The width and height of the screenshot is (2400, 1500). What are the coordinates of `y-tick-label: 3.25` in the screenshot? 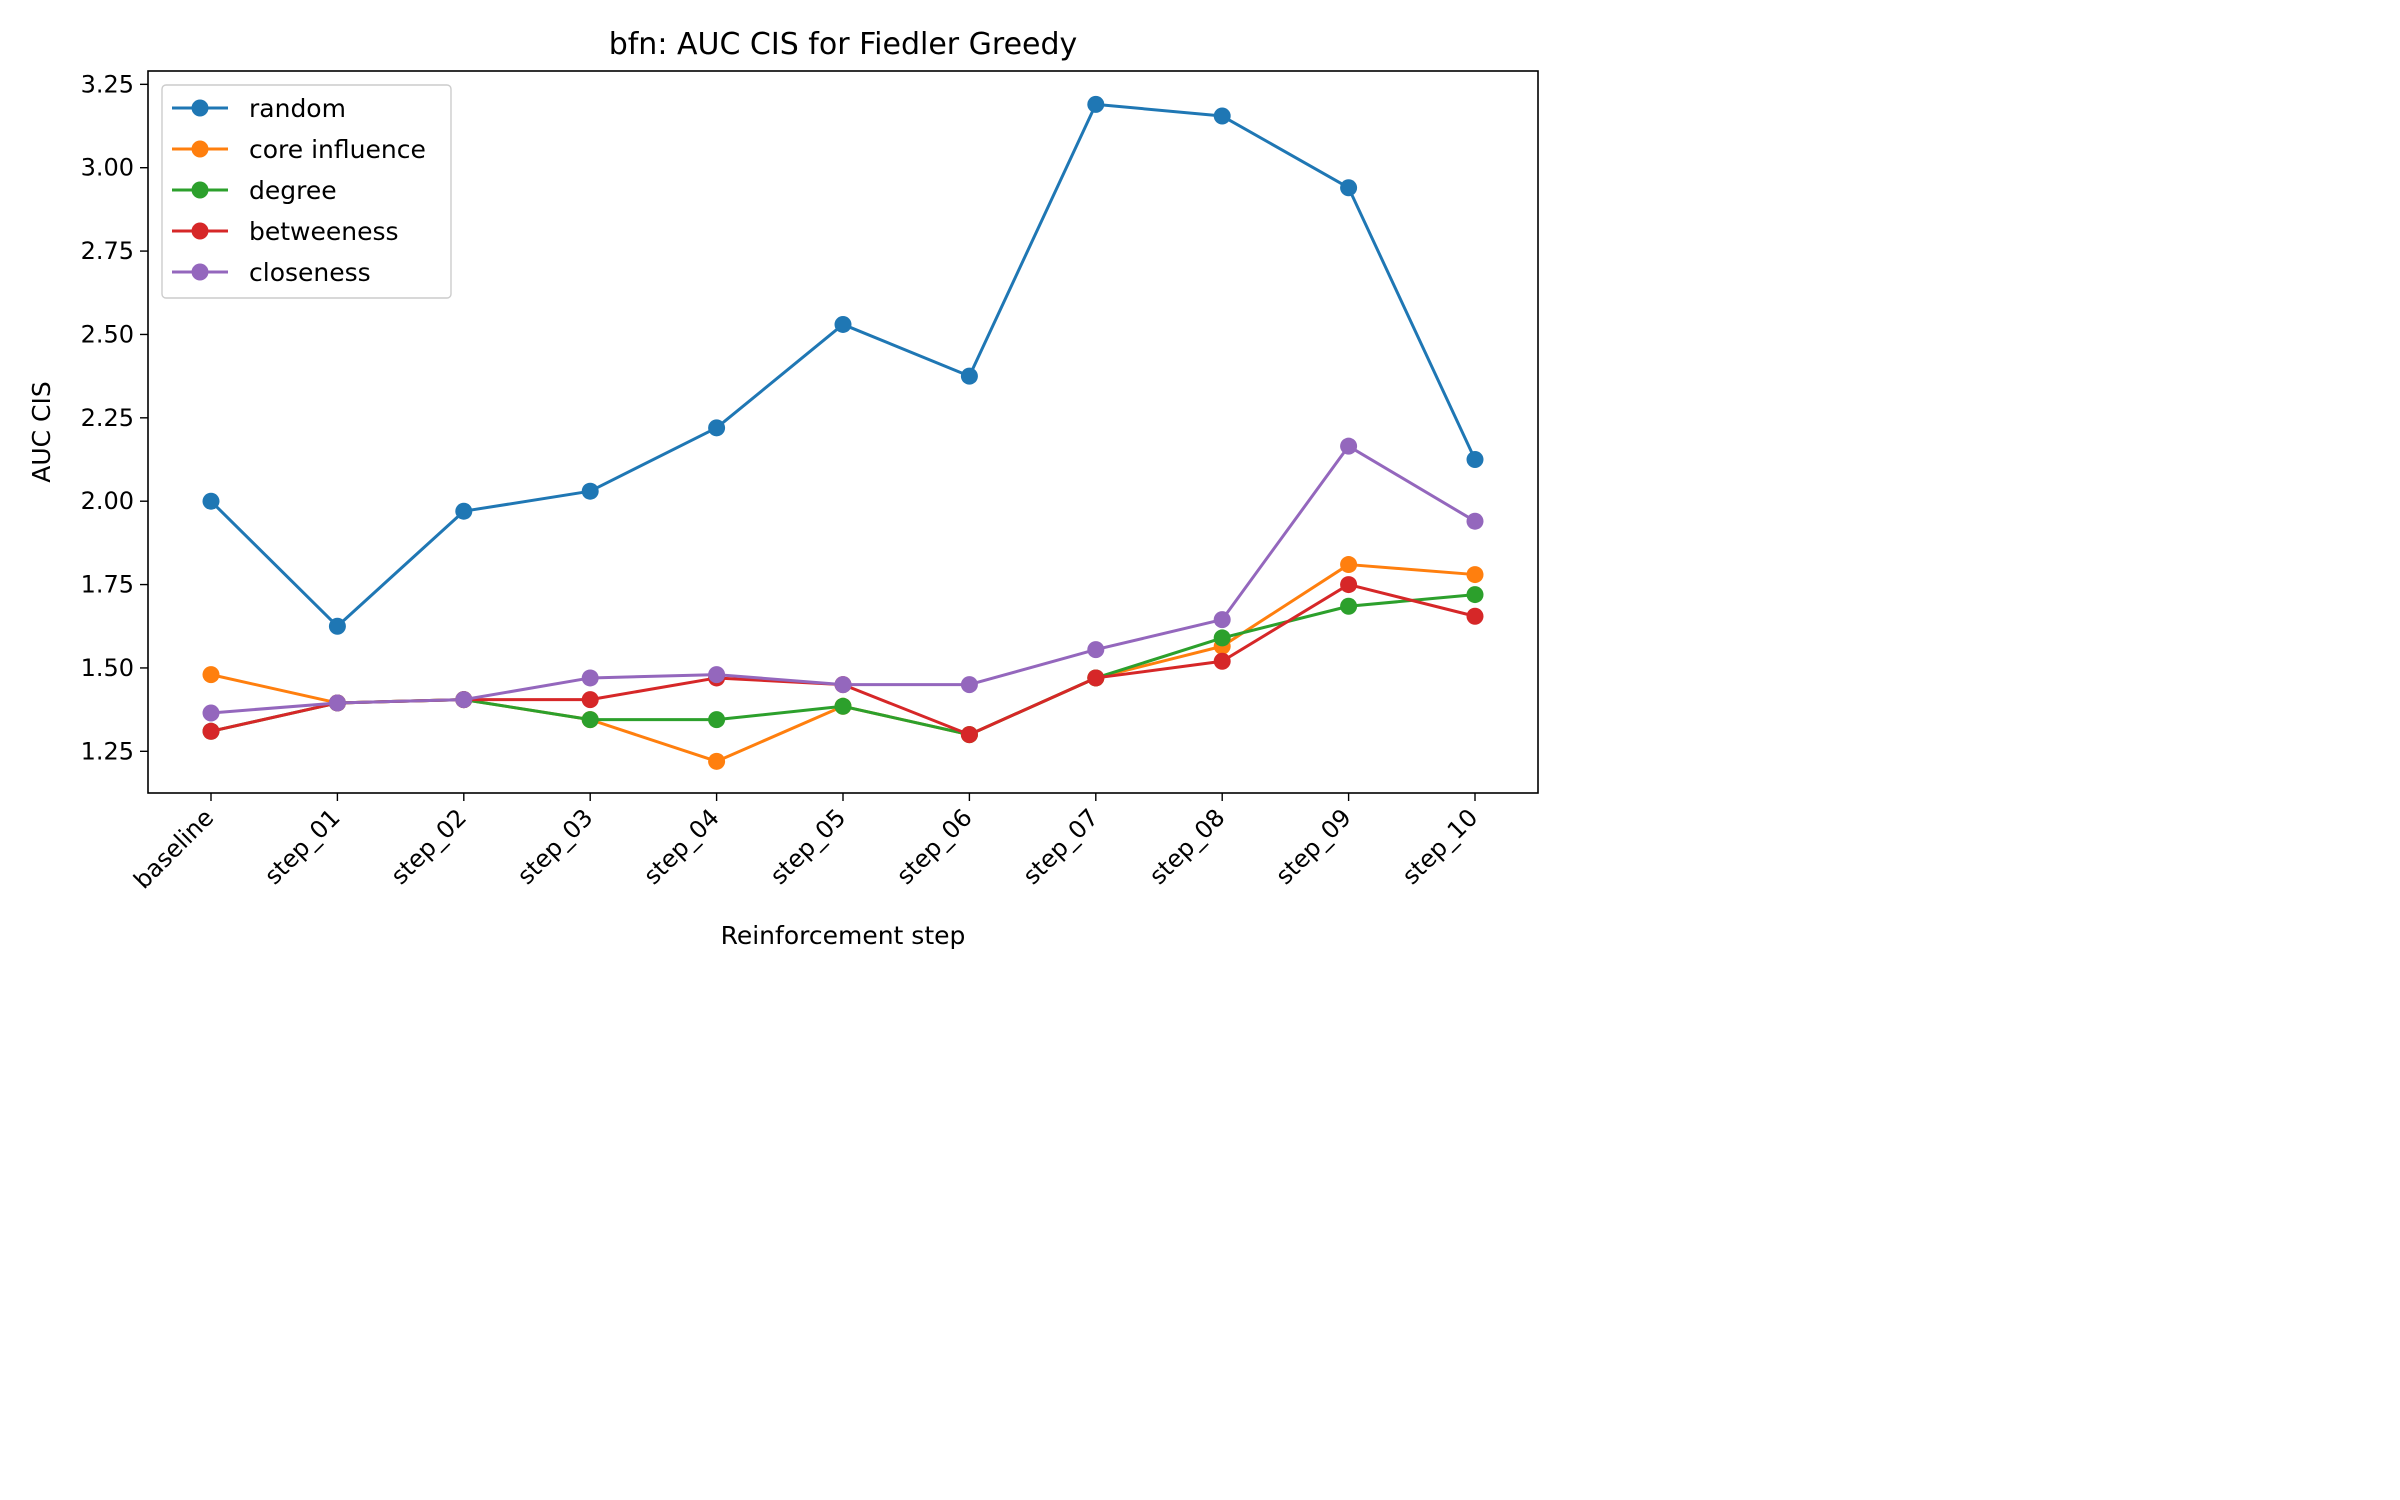 It's located at (107, 84).